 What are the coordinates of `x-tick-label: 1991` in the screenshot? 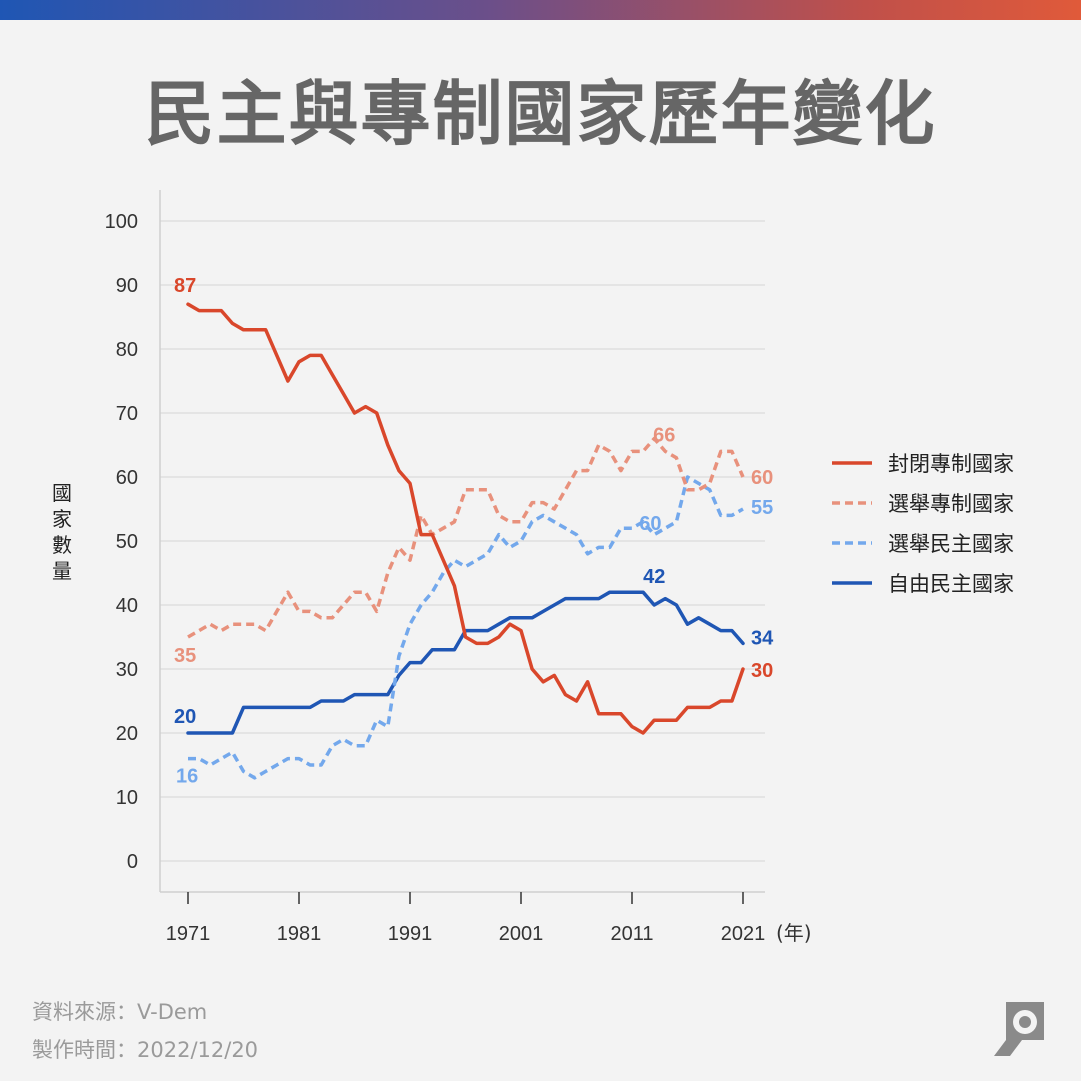 It's located at (410, 934).